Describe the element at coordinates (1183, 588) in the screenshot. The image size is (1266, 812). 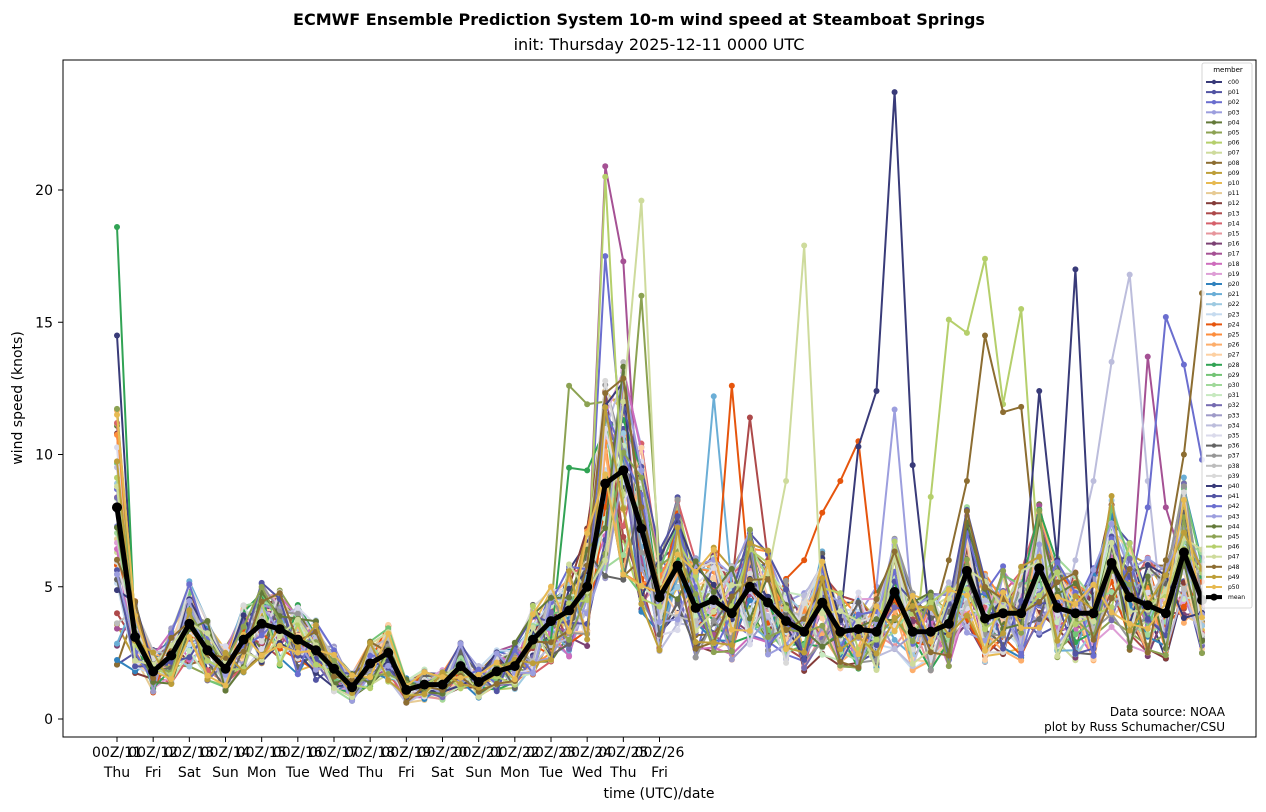
I see `member-point-p38` at that location.